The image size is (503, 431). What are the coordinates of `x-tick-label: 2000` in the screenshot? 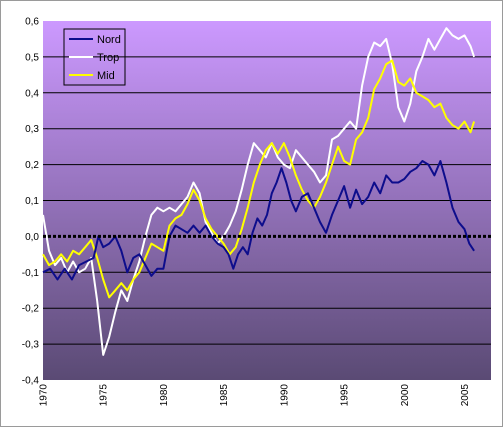 It's located at (405, 395).